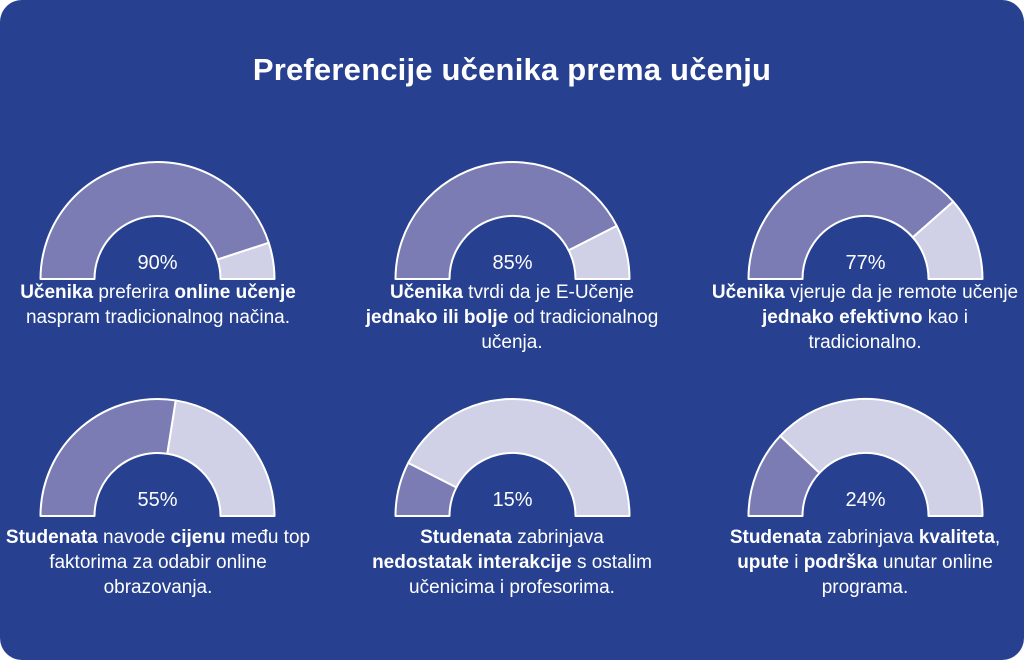 The width and height of the screenshot is (1024, 660). I want to click on gauge-2-svg, so click(512, 220).